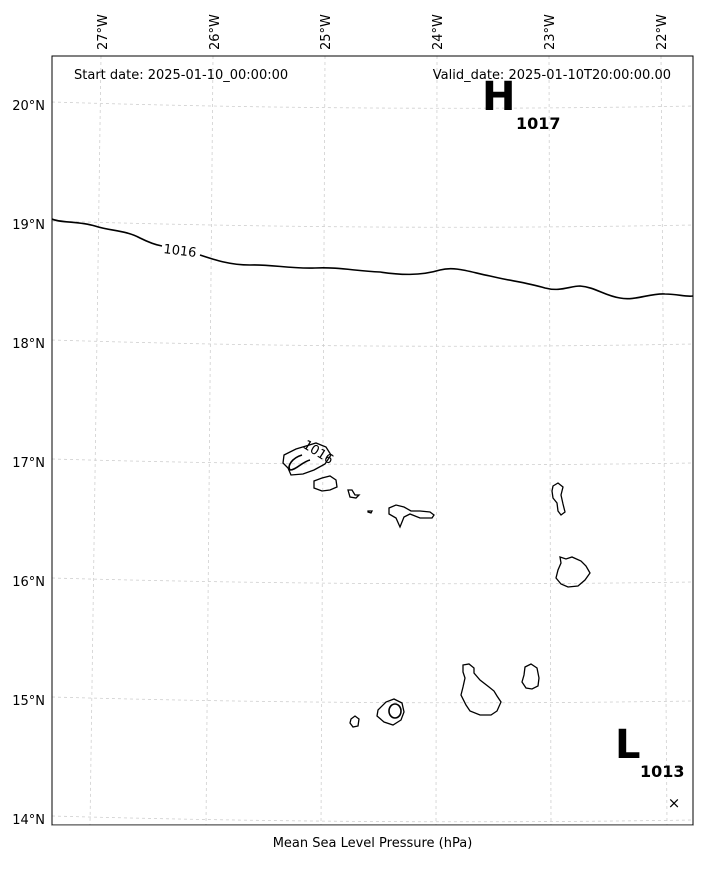 This screenshot has height=874, width=703. I want to click on lat-label-18n: 18°N, so click(28, 344).